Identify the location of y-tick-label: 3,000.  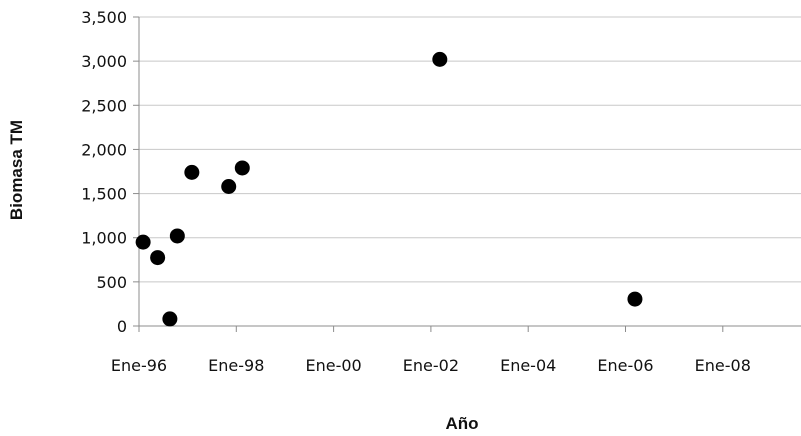
(104, 61).